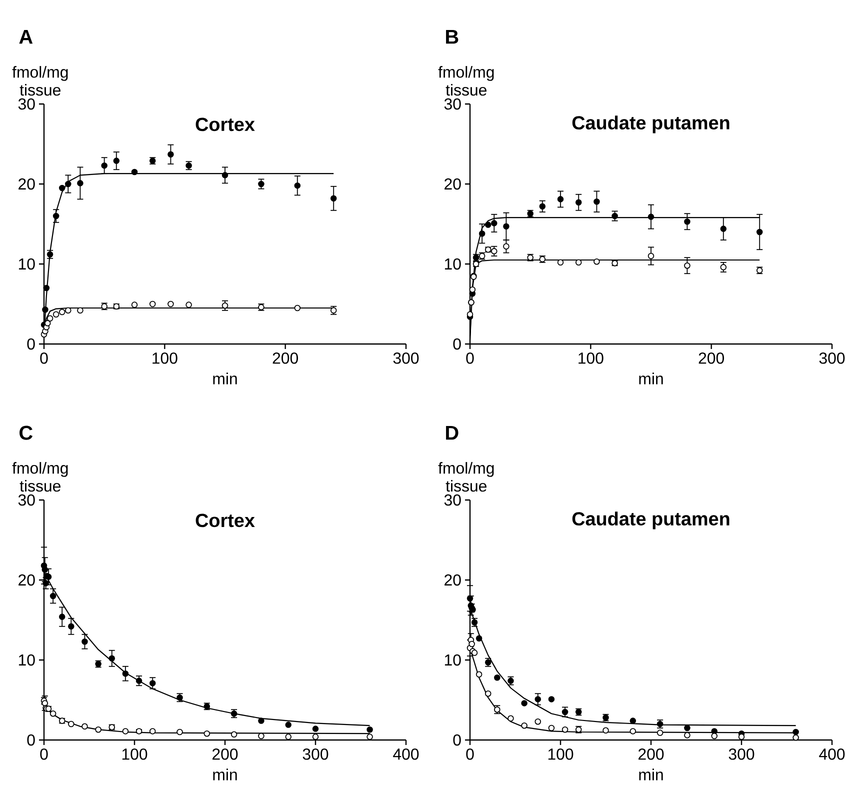  What do you see at coordinates (26, 433) in the screenshot?
I see `text: C` at bounding box center [26, 433].